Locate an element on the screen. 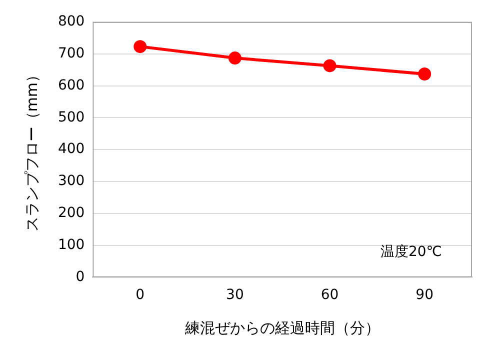 The height and width of the screenshot is (352, 490). y-axis-title: スランプフロー（mm） is located at coordinates (31, 149).